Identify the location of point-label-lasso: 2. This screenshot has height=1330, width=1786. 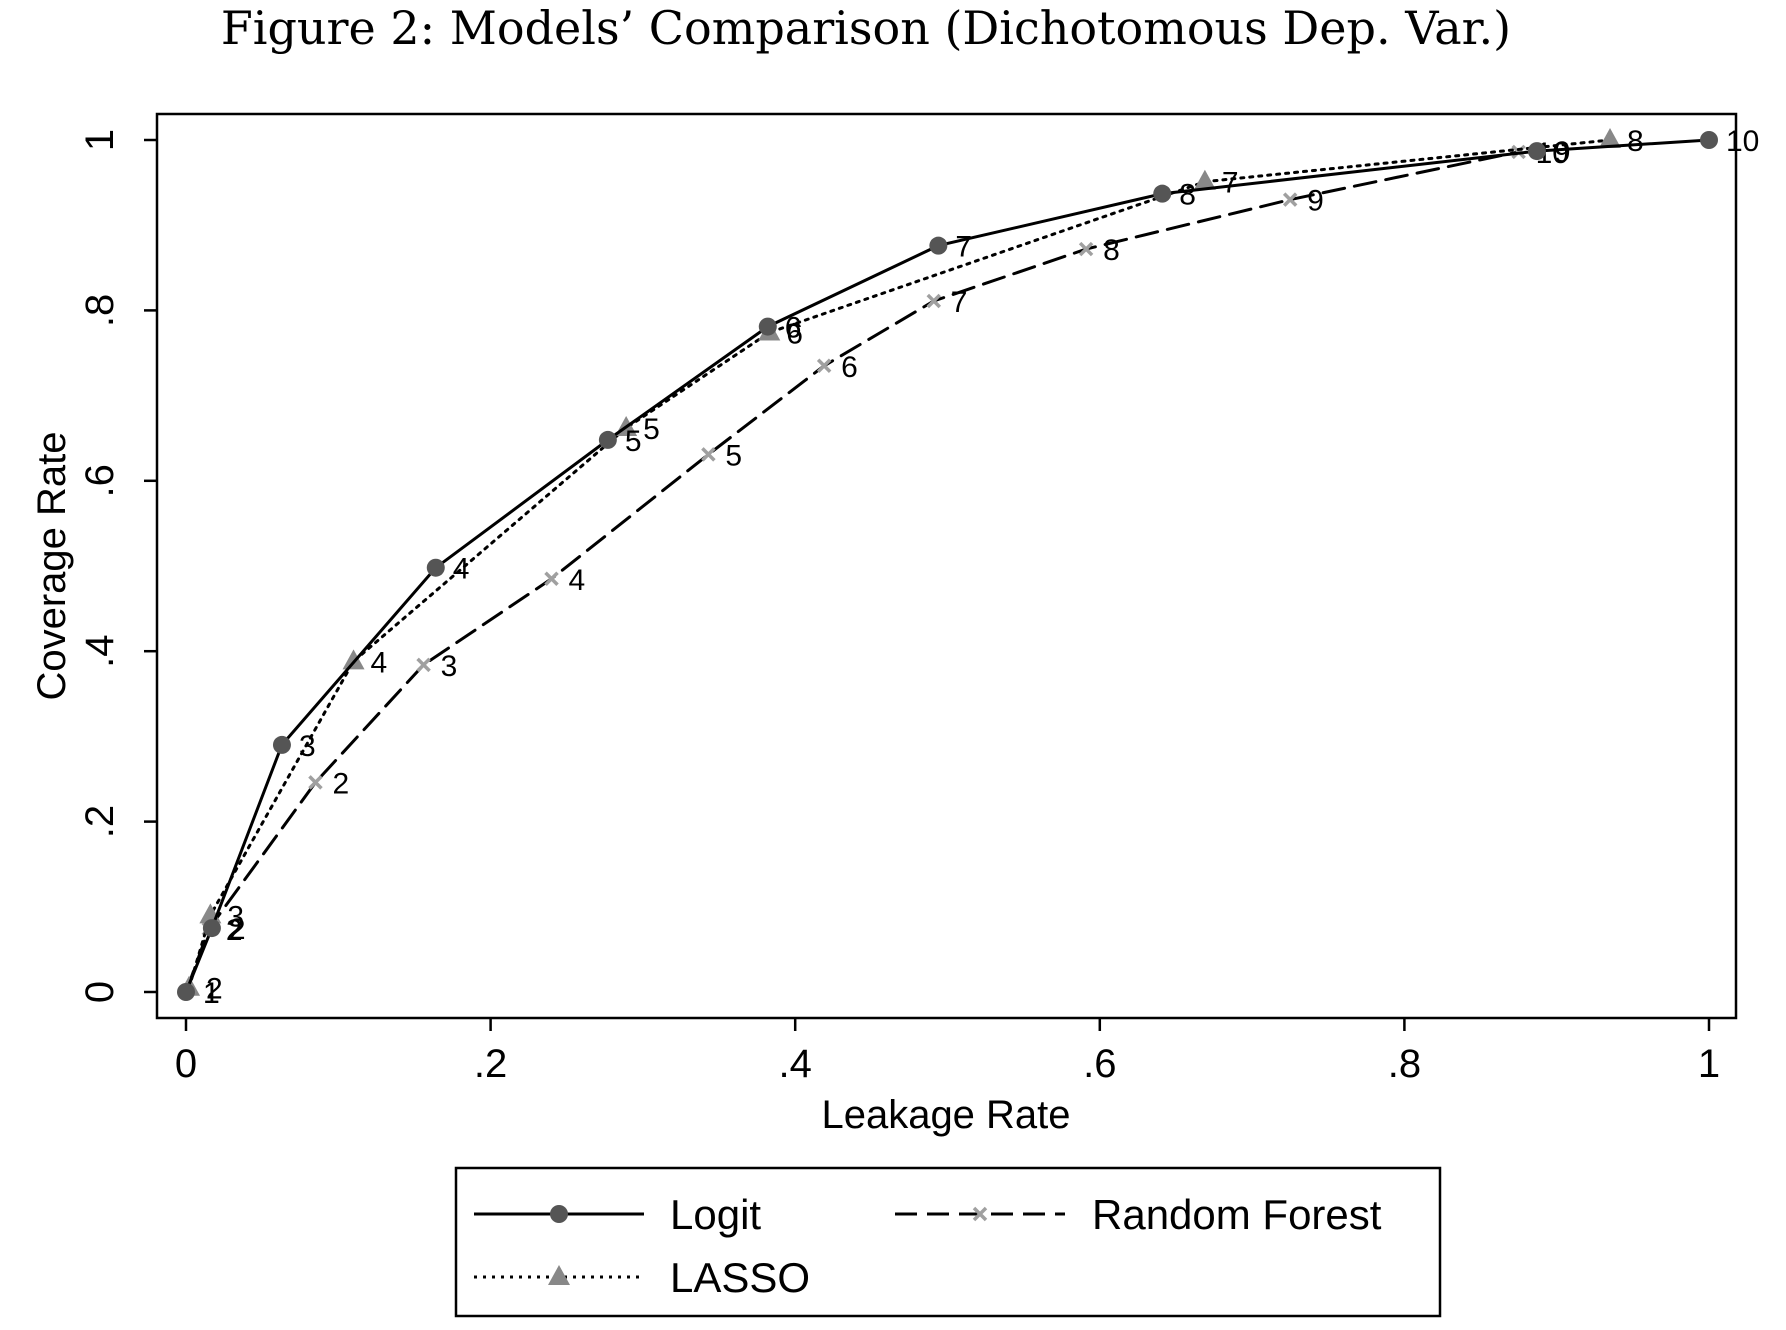
(214, 989).